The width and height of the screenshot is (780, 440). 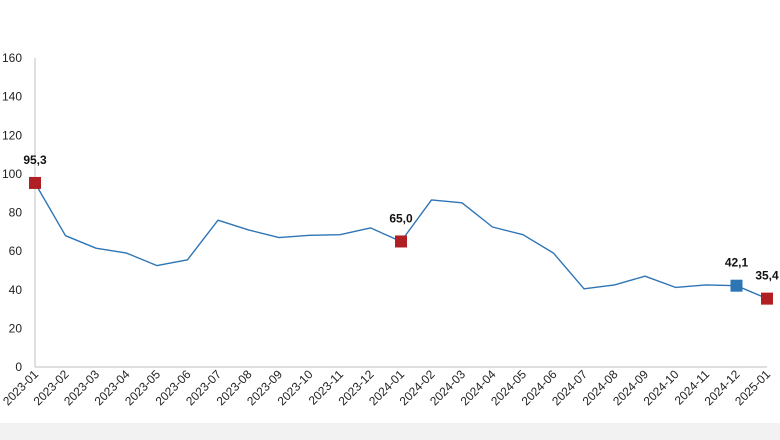 I want to click on data-label: 35,4, so click(x=767, y=276).